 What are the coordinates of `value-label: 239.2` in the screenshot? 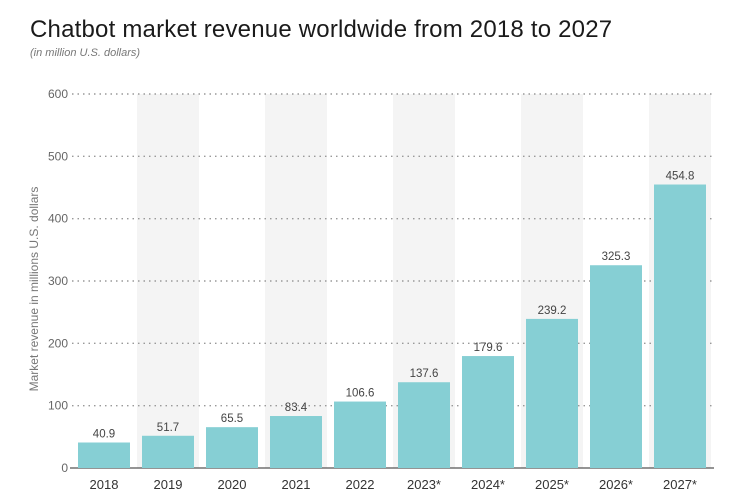 It's located at (552, 311).